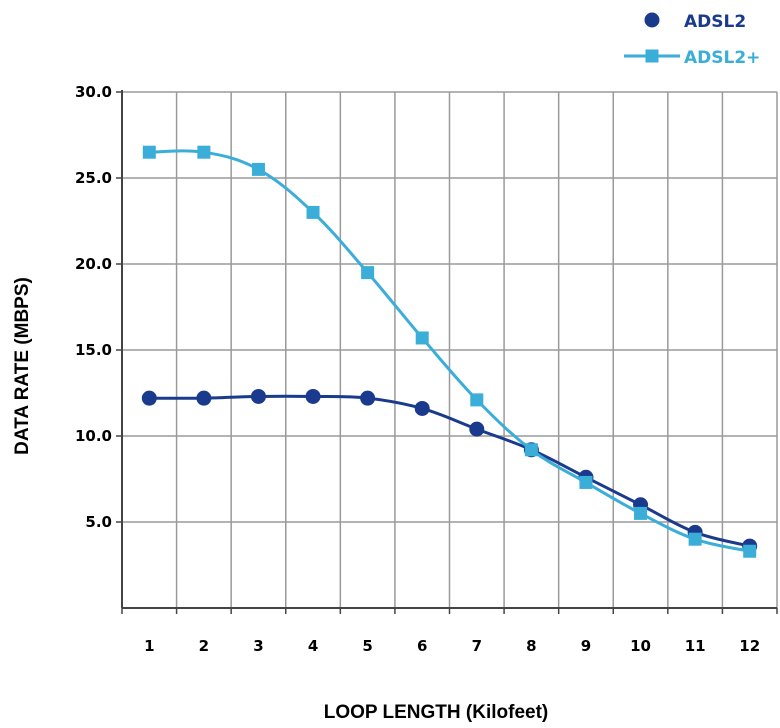  I want to click on x-tick-label: 2, so click(204, 646).